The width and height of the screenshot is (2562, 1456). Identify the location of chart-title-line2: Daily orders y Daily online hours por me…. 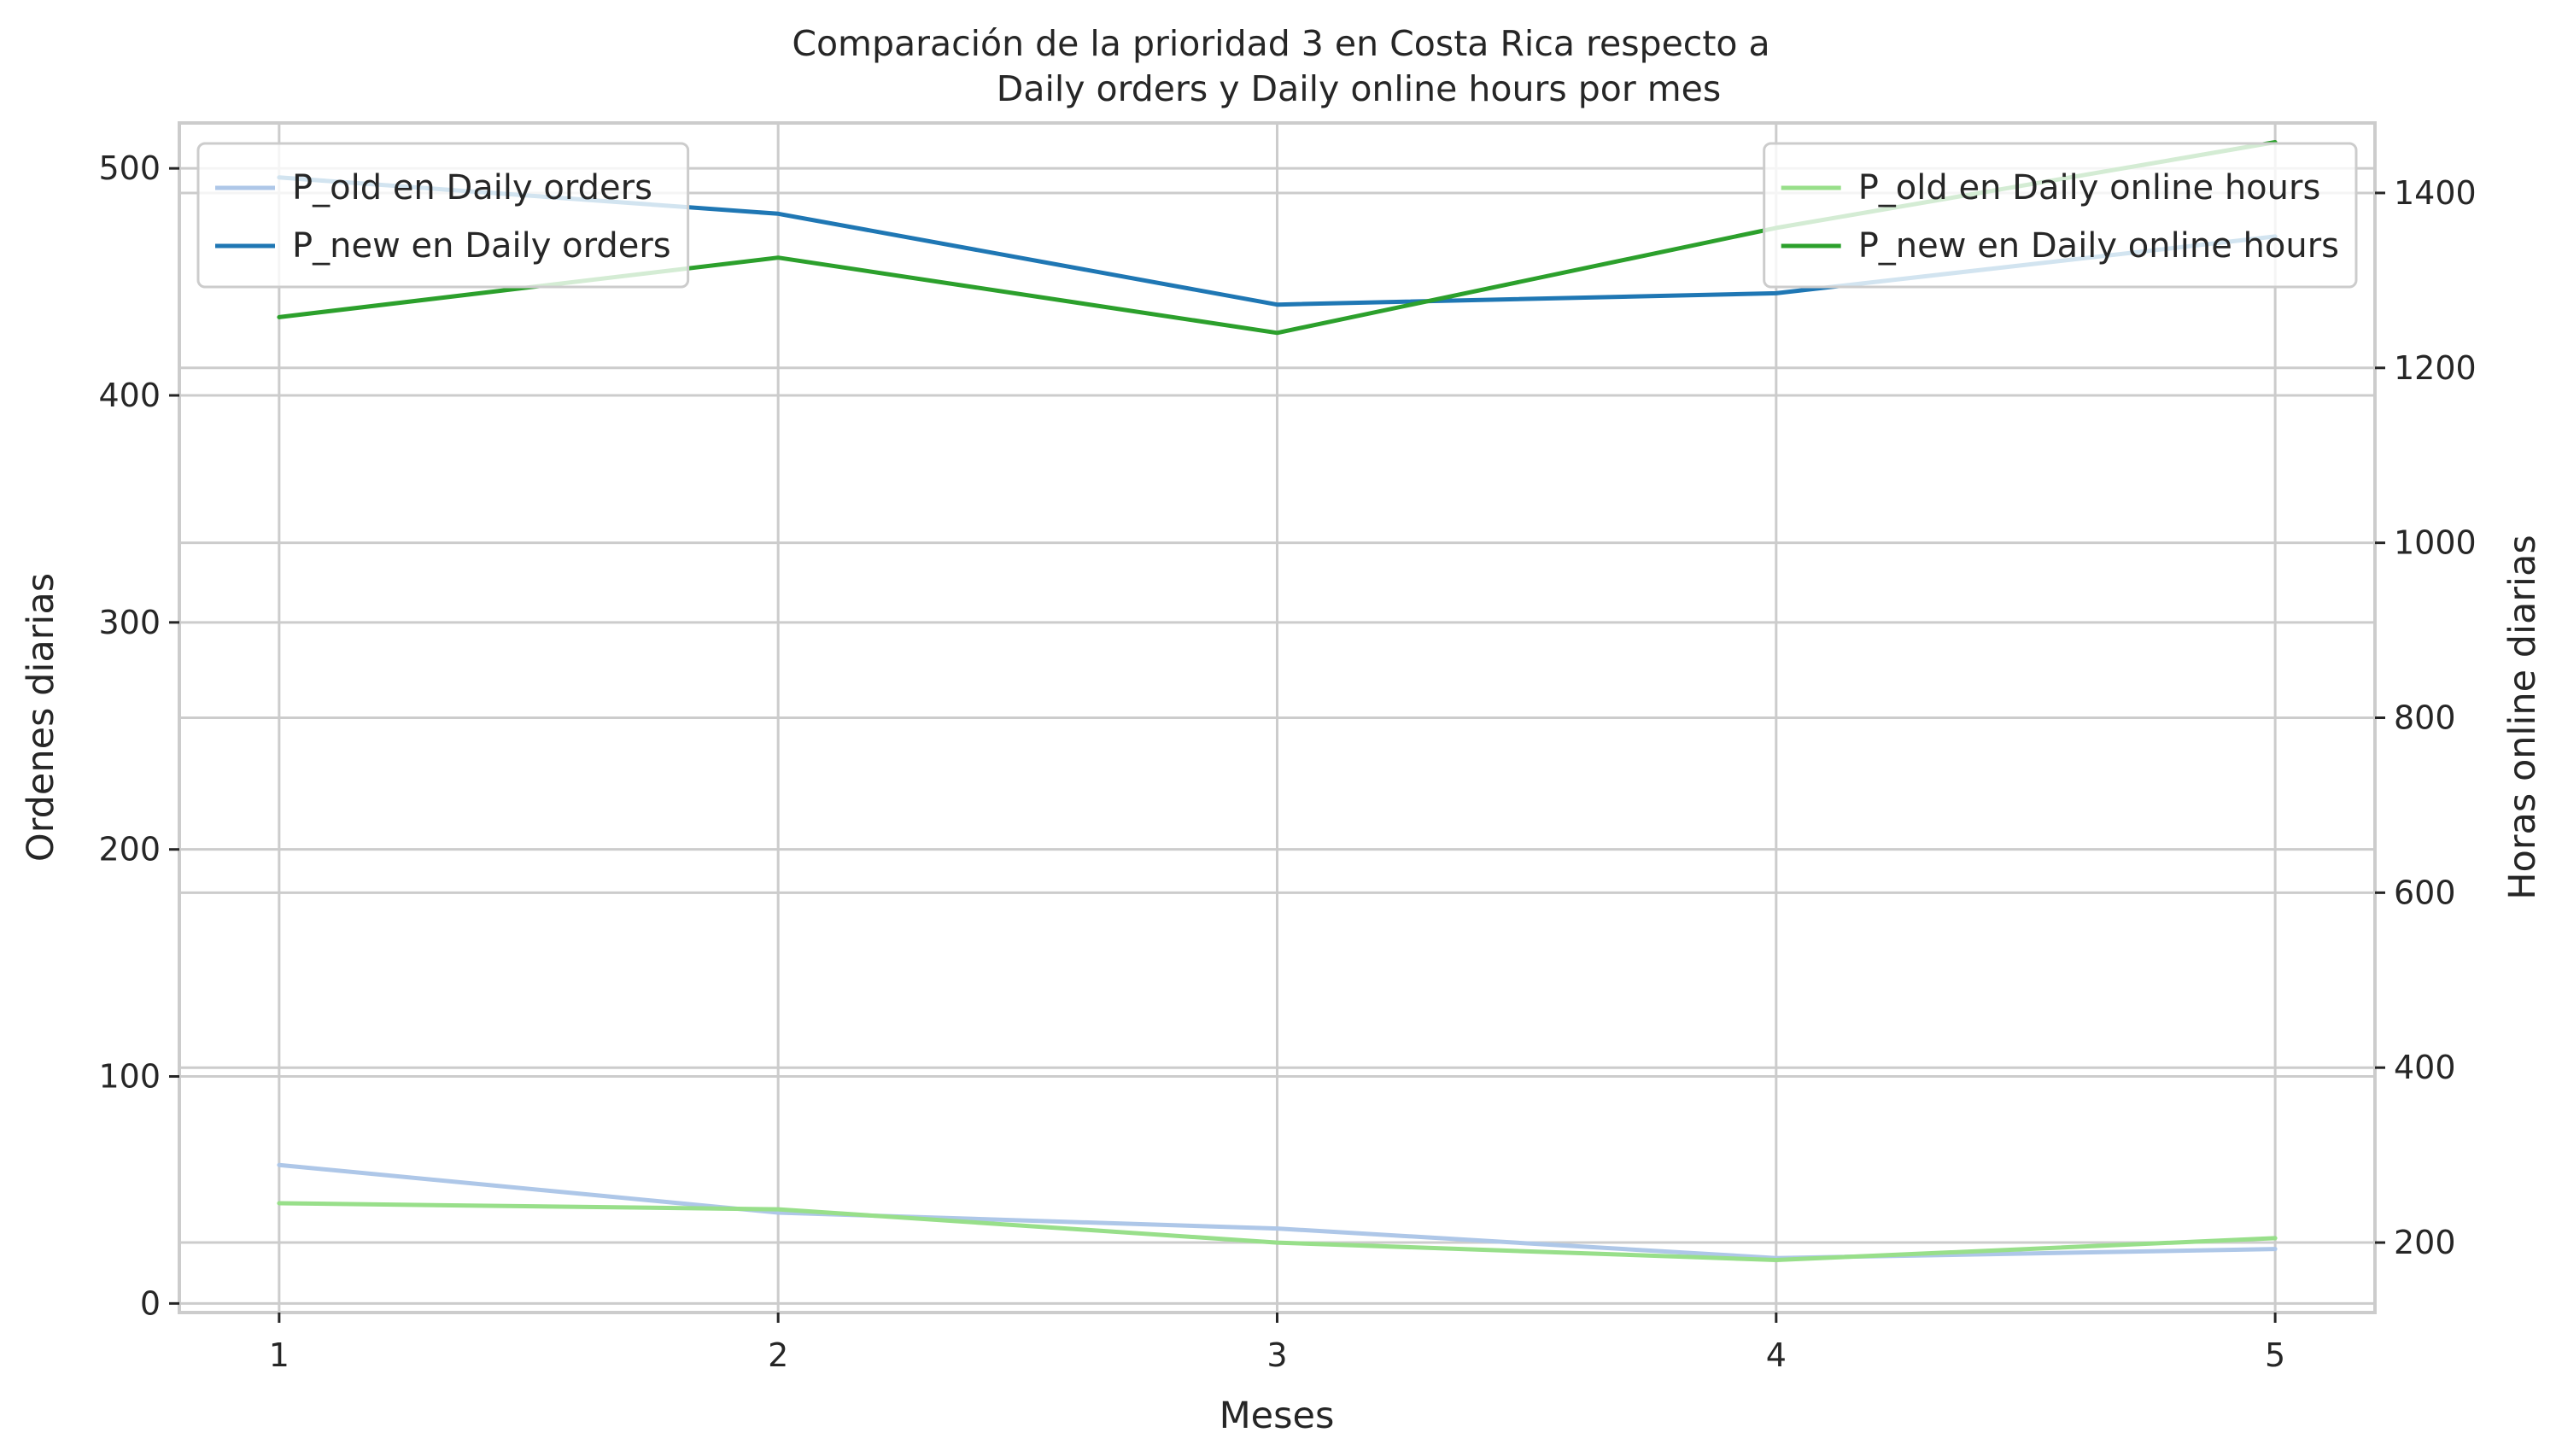
(1359, 89).